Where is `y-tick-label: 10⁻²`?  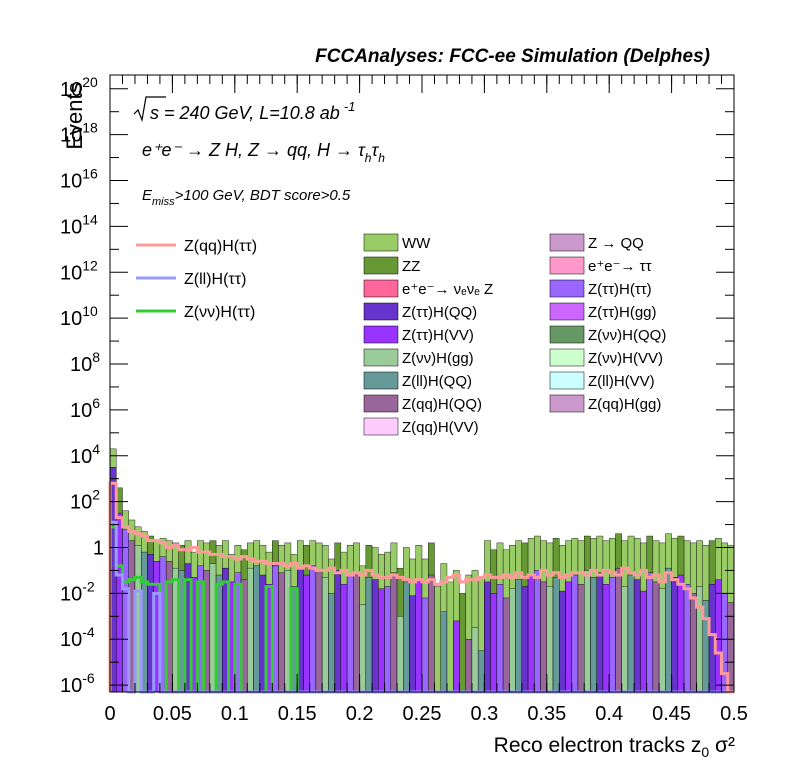
y-tick-label: 10⁻² is located at coordinates (77, 591).